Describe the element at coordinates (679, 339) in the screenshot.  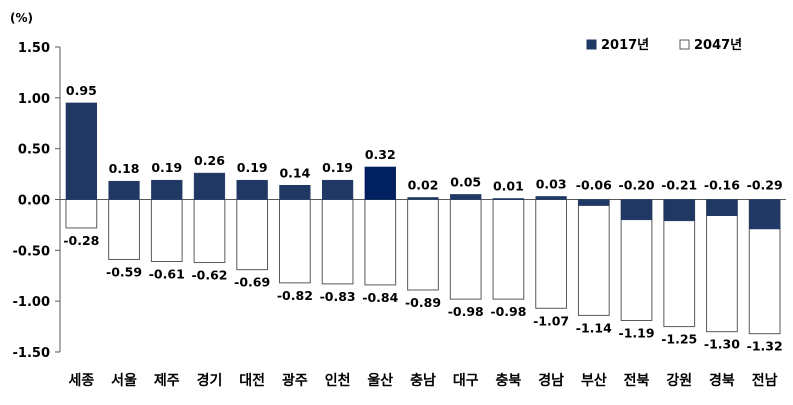
I see `data-label-2047: -1.25` at that location.